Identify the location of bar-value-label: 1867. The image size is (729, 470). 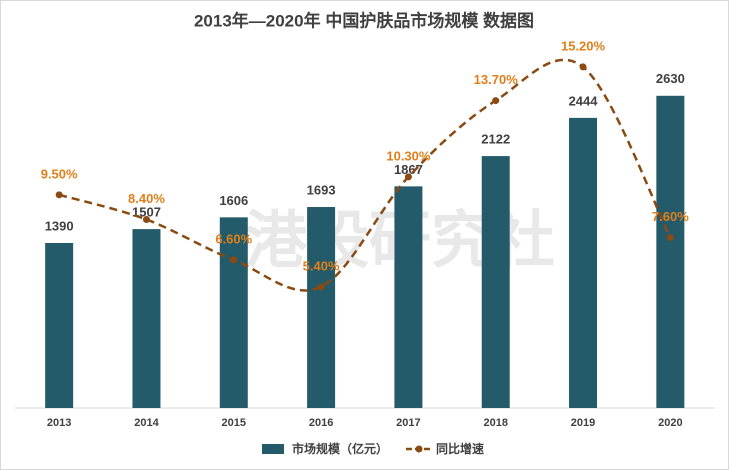
(408, 169).